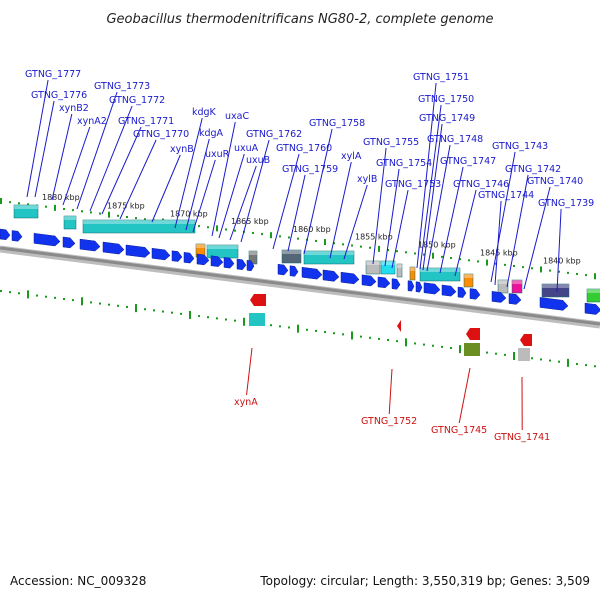 The image size is (600, 600). Describe the element at coordinates (217, 154) in the screenshot. I see `gene-label-uxur: uxuR` at that location.